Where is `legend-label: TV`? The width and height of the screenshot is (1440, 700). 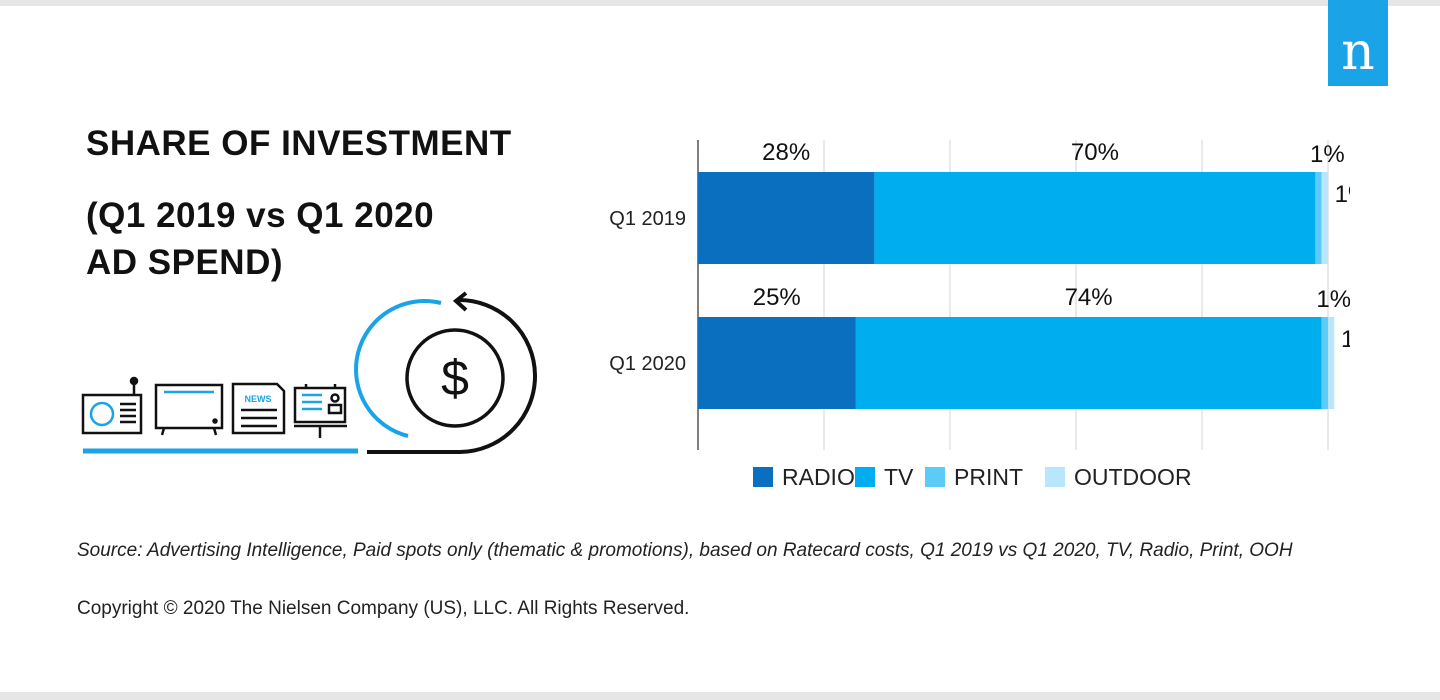 legend-label: TV is located at coordinates (899, 477).